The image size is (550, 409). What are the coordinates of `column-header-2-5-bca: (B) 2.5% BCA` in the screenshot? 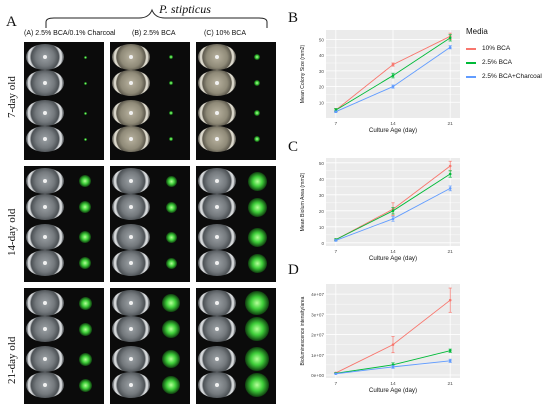 It's located at (154, 33).